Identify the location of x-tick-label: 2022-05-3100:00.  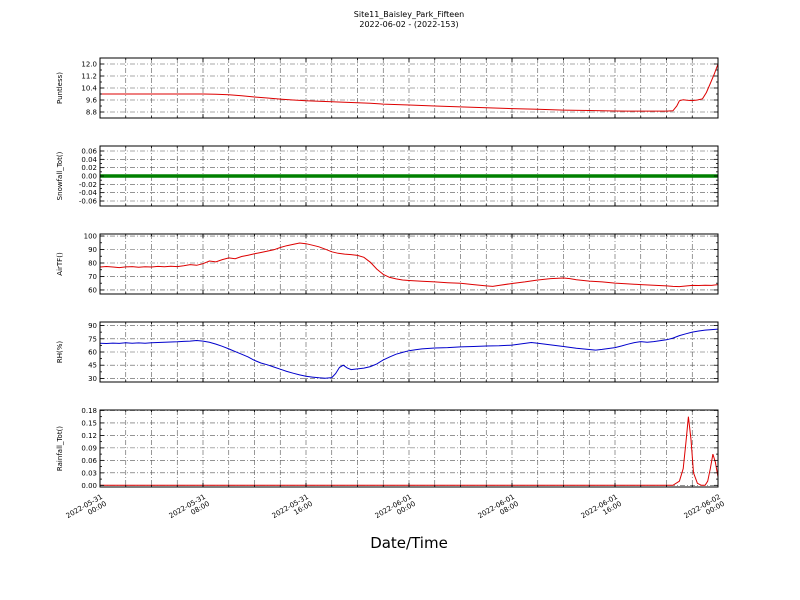
(86, 510).